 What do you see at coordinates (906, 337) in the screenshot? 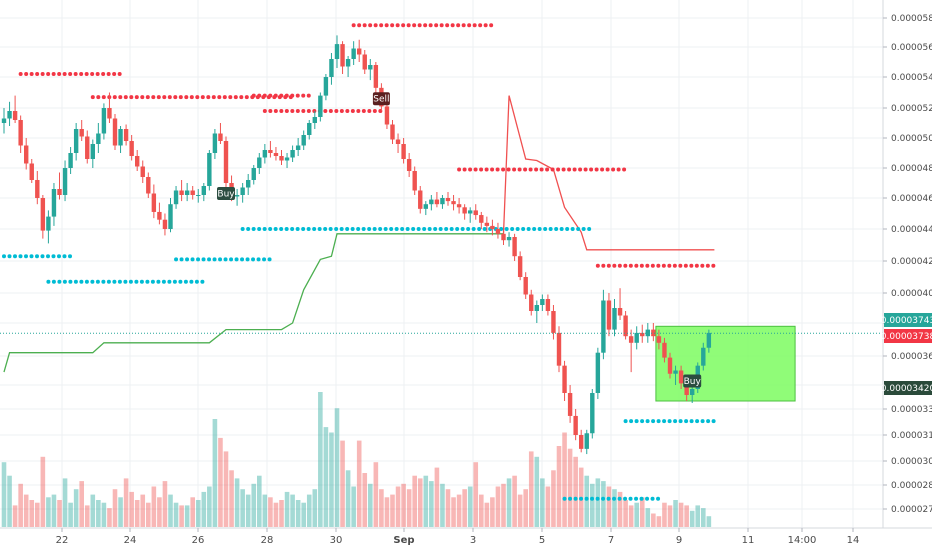
I see `price-tag-label: 0.00003738` at bounding box center [906, 337].